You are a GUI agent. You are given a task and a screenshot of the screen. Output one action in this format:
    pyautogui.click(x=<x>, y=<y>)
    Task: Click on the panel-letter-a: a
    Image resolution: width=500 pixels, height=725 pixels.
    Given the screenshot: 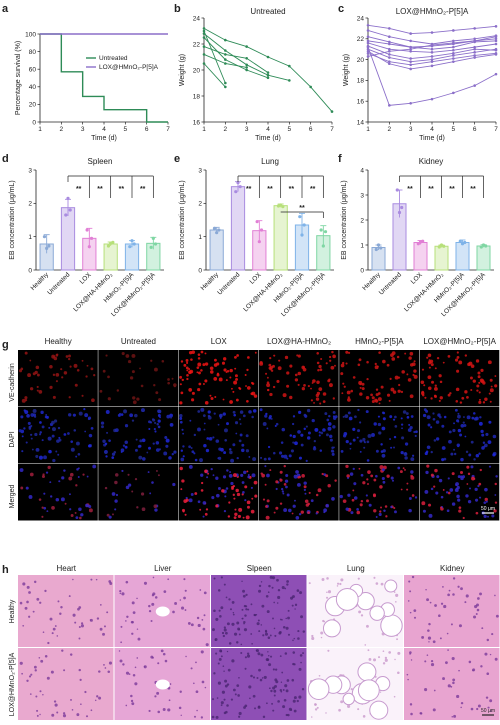 What is the action you would take?
    pyautogui.click(x=5, y=9)
    